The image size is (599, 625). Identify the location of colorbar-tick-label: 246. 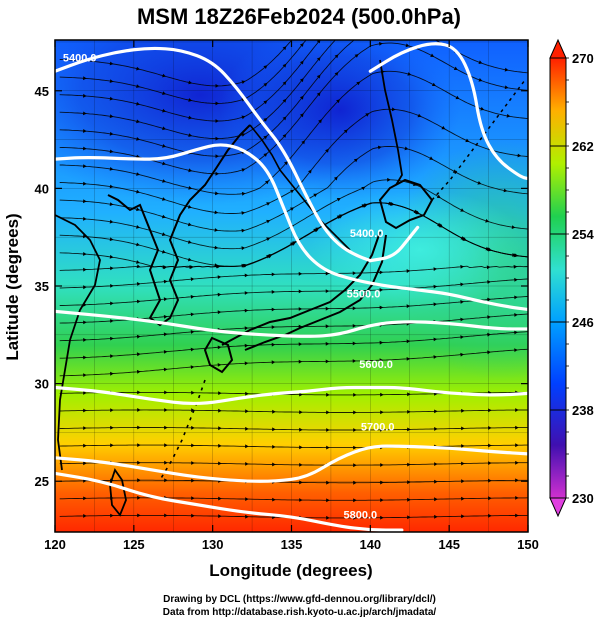
(583, 322).